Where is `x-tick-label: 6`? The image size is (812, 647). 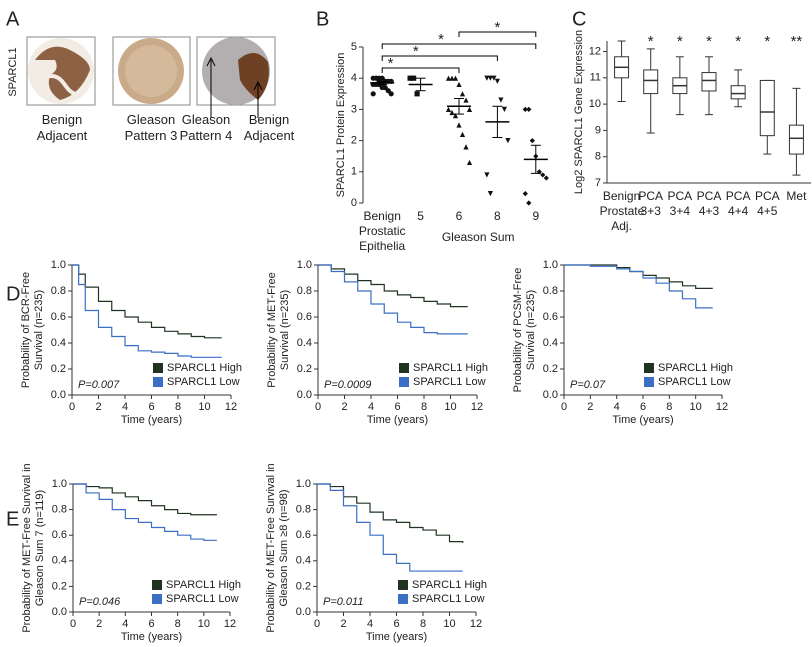
x-tick-label: 6 is located at coordinates (396, 624).